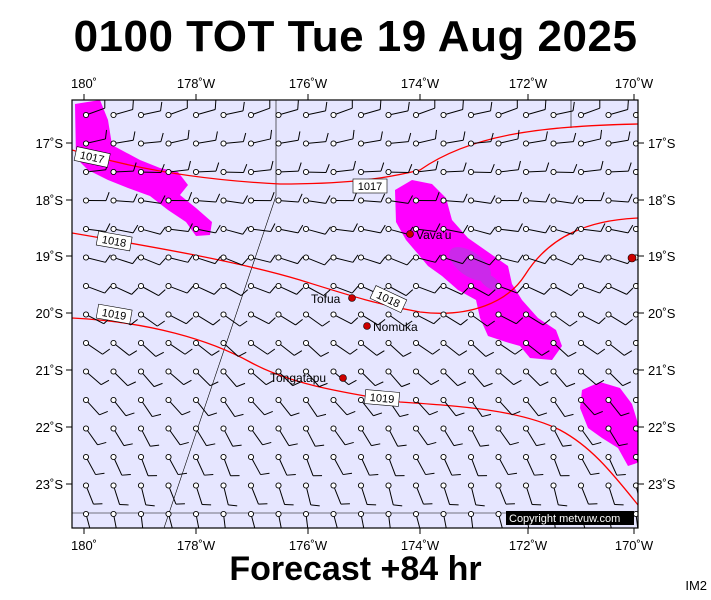 This screenshot has height=600, width=711. Describe the element at coordinates (196, 545) in the screenshot. I see `lon-label-bottom-178w: 178˚W` at that location.